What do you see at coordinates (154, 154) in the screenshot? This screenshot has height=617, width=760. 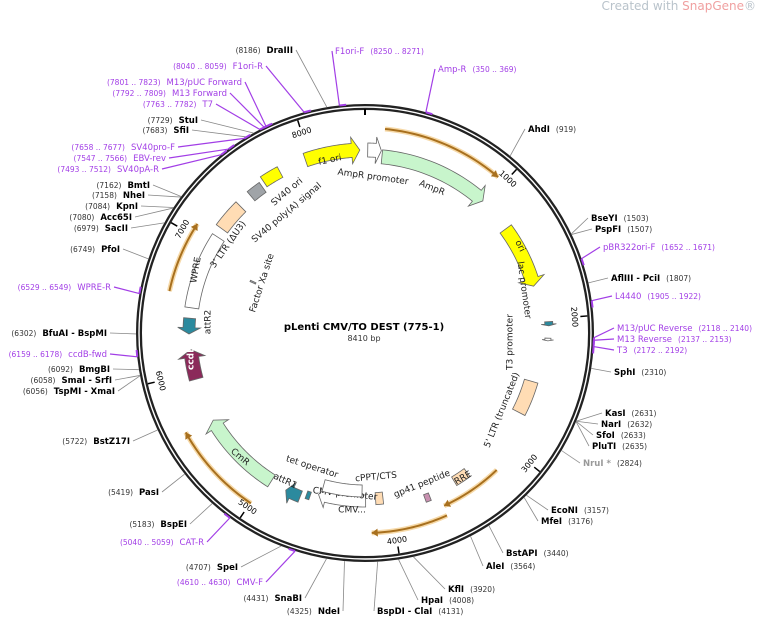 I see `primer: (7547 .. 7566) EBV-rev` at bounding box center [154, 154].